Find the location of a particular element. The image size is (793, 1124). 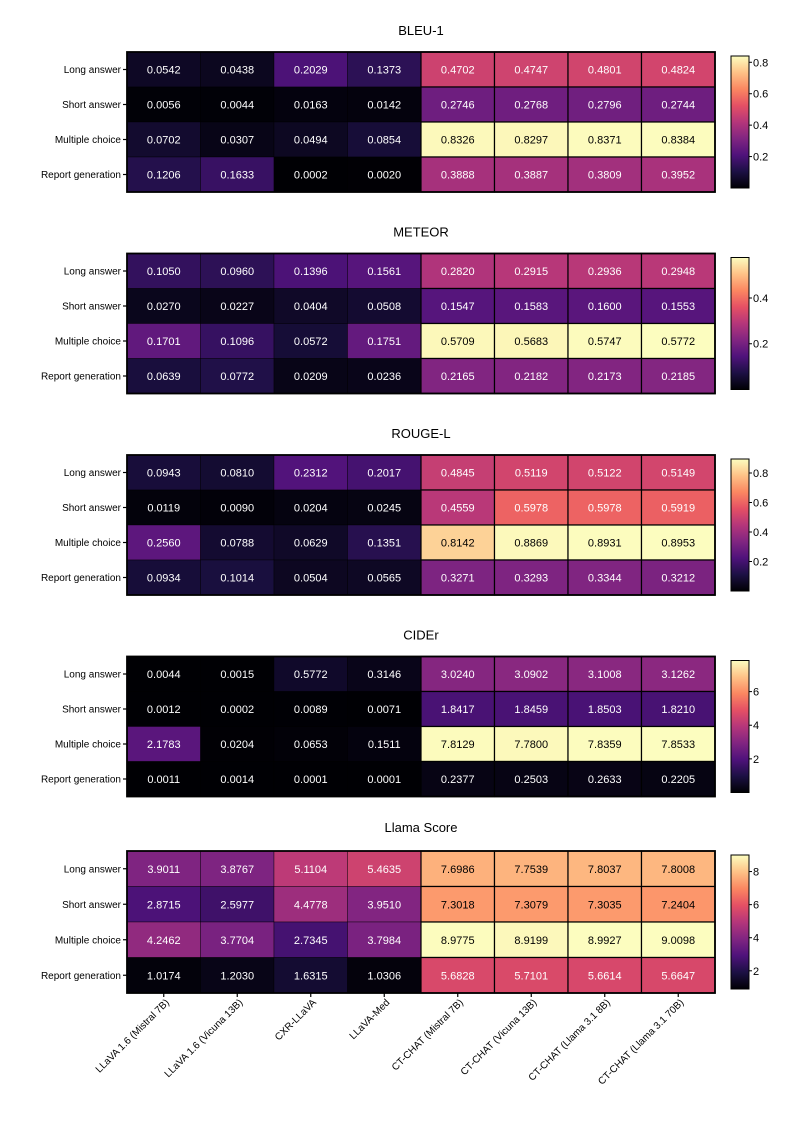

cell-value-label: 2.1783 is located at coordinates (164, 745).